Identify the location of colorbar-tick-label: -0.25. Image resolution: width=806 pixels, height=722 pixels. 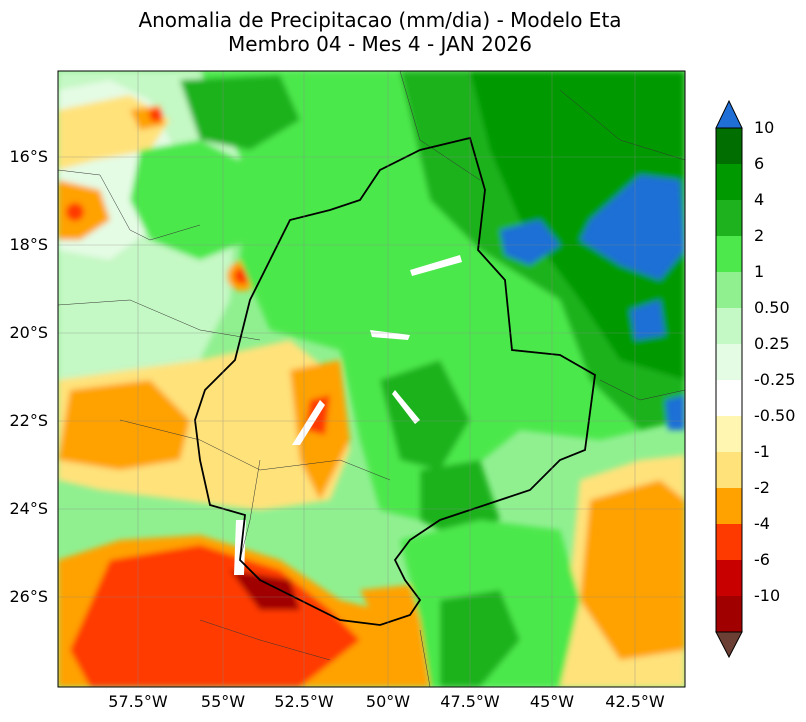
(775, 379).